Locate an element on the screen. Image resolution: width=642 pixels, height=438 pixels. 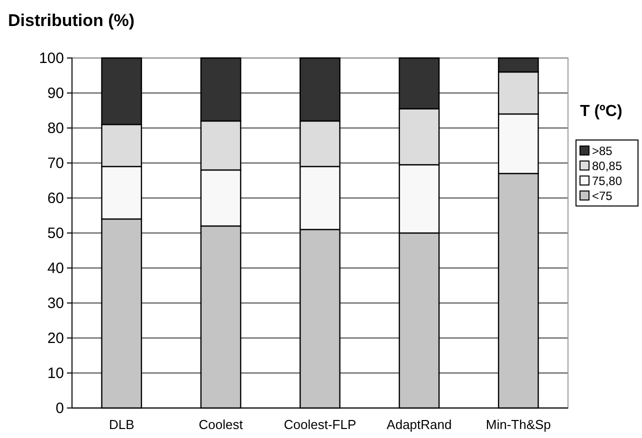
x-tick-label: AdaptRand is located at coordinates (419, 424).